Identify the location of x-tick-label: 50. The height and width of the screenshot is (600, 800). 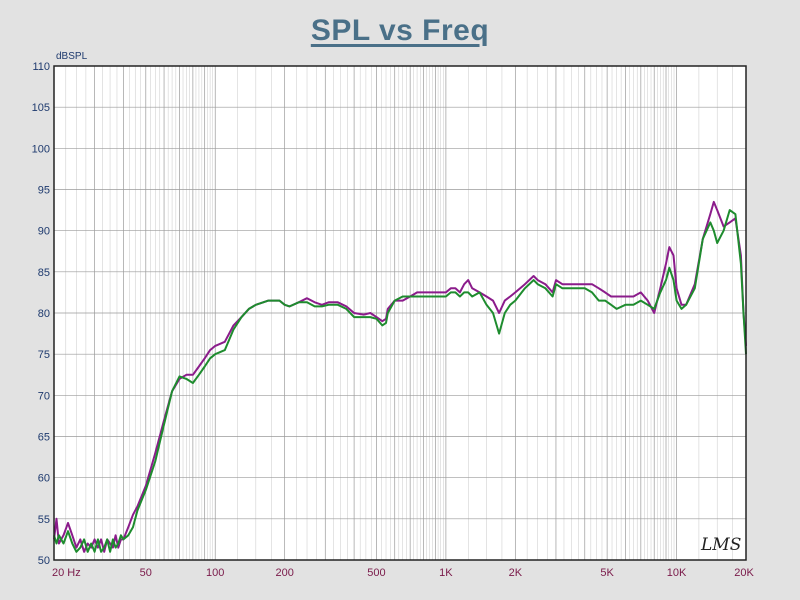
(146, 573).